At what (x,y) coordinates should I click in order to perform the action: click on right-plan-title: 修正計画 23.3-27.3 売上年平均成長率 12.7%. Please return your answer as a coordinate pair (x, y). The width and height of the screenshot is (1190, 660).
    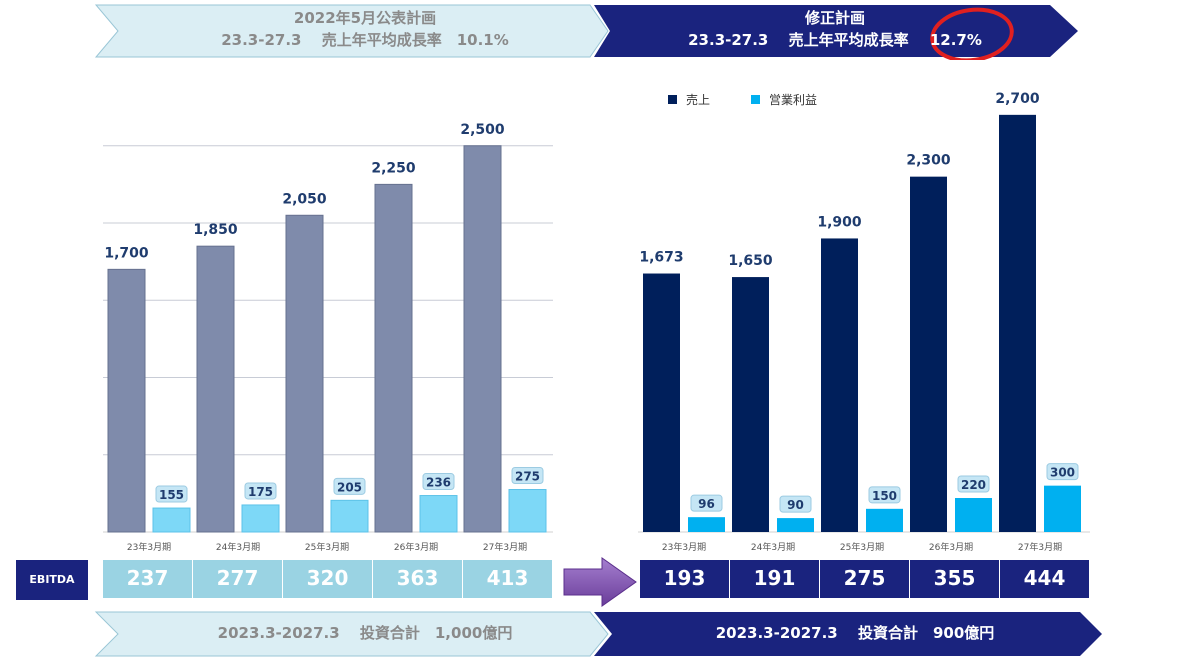
    Looking at the image, I should click on (835, 29).